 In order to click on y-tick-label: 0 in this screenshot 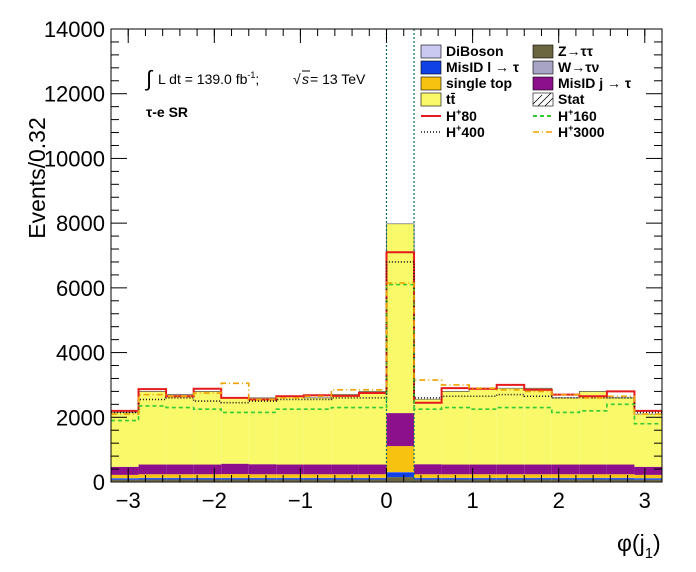, I will do `click(99, 482)`.